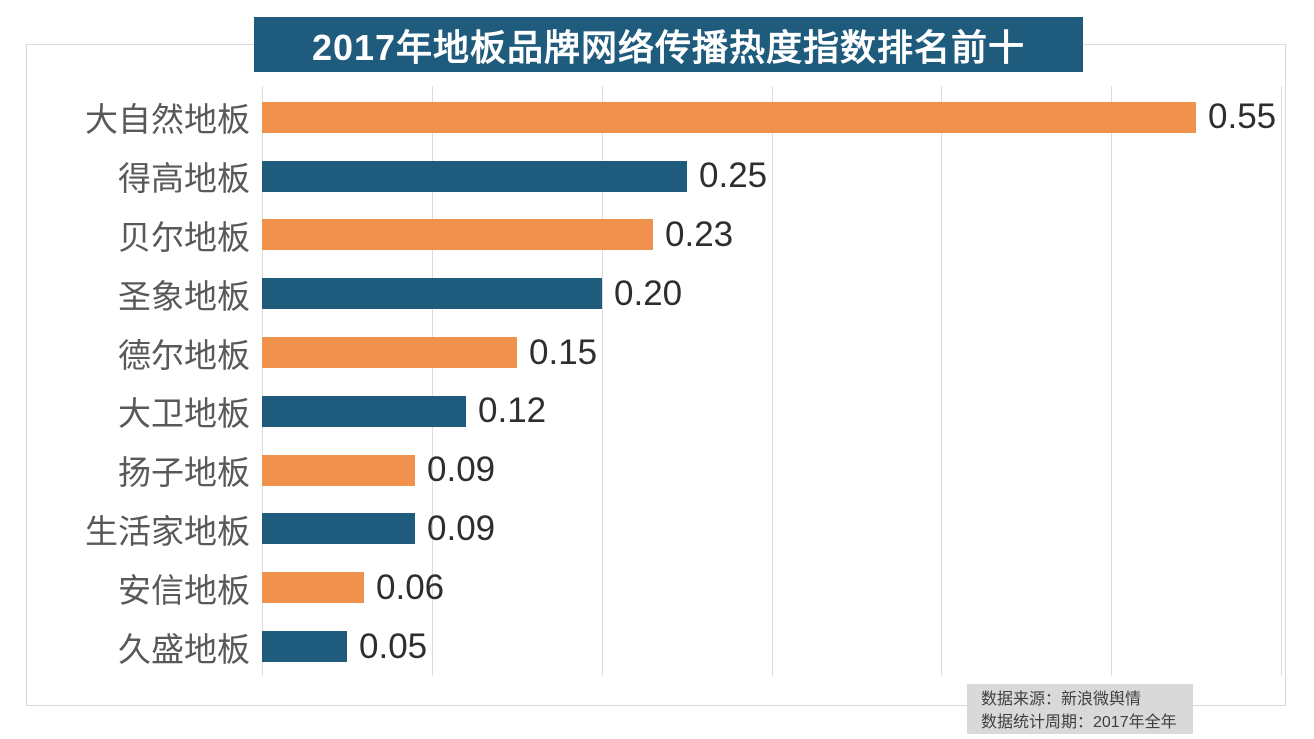 Image resolution: width=1314 pixels, height=739 pixels. Describe the element at coordinates (1080, 709) in the screenshot. I see `source-note: 数据来源：新浪微舆情 数据统计周期：2017年全年` at that location.